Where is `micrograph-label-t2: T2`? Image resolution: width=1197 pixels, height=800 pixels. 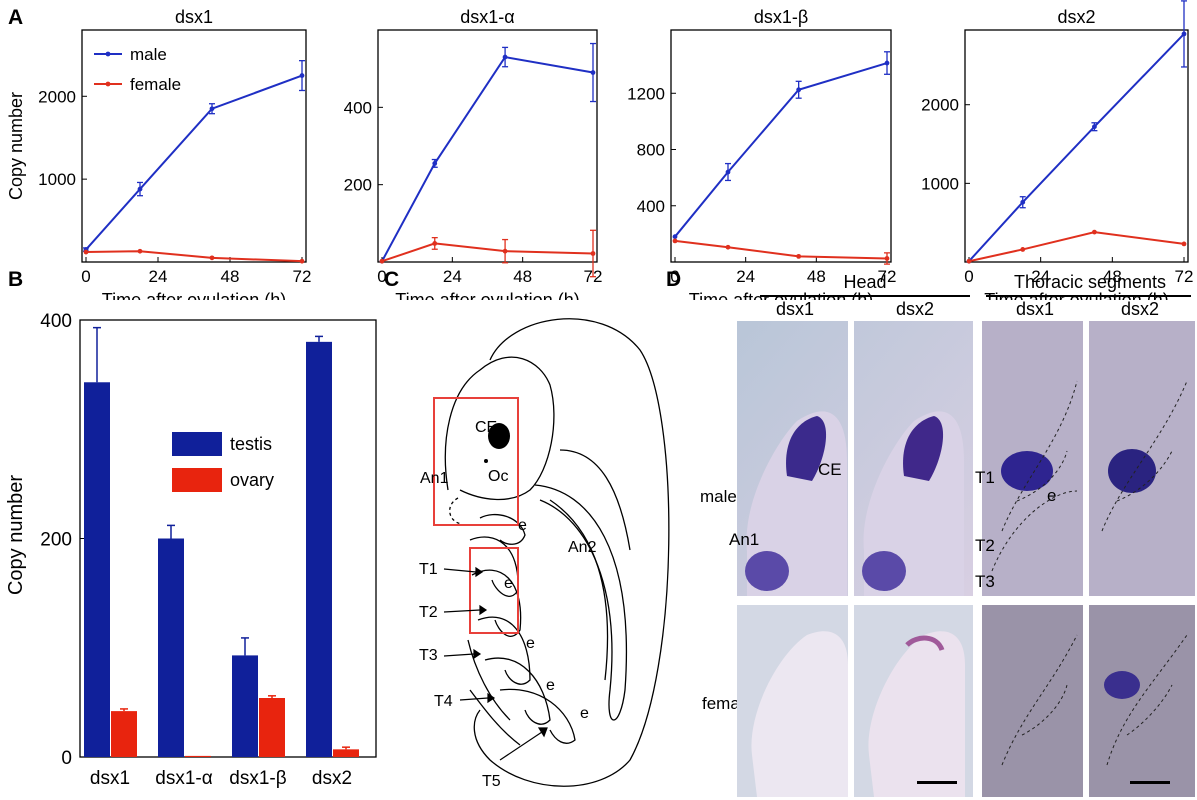
micrograph-label-t2: T2 is located at coordinates (985, 545).